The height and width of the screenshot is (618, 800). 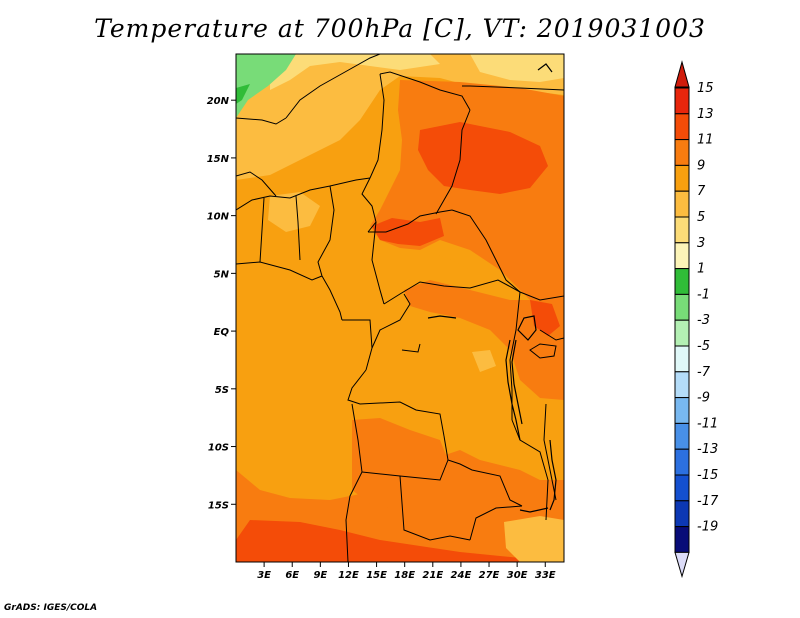 I want to click on legend-label: -13, so click(x=707, y=449).